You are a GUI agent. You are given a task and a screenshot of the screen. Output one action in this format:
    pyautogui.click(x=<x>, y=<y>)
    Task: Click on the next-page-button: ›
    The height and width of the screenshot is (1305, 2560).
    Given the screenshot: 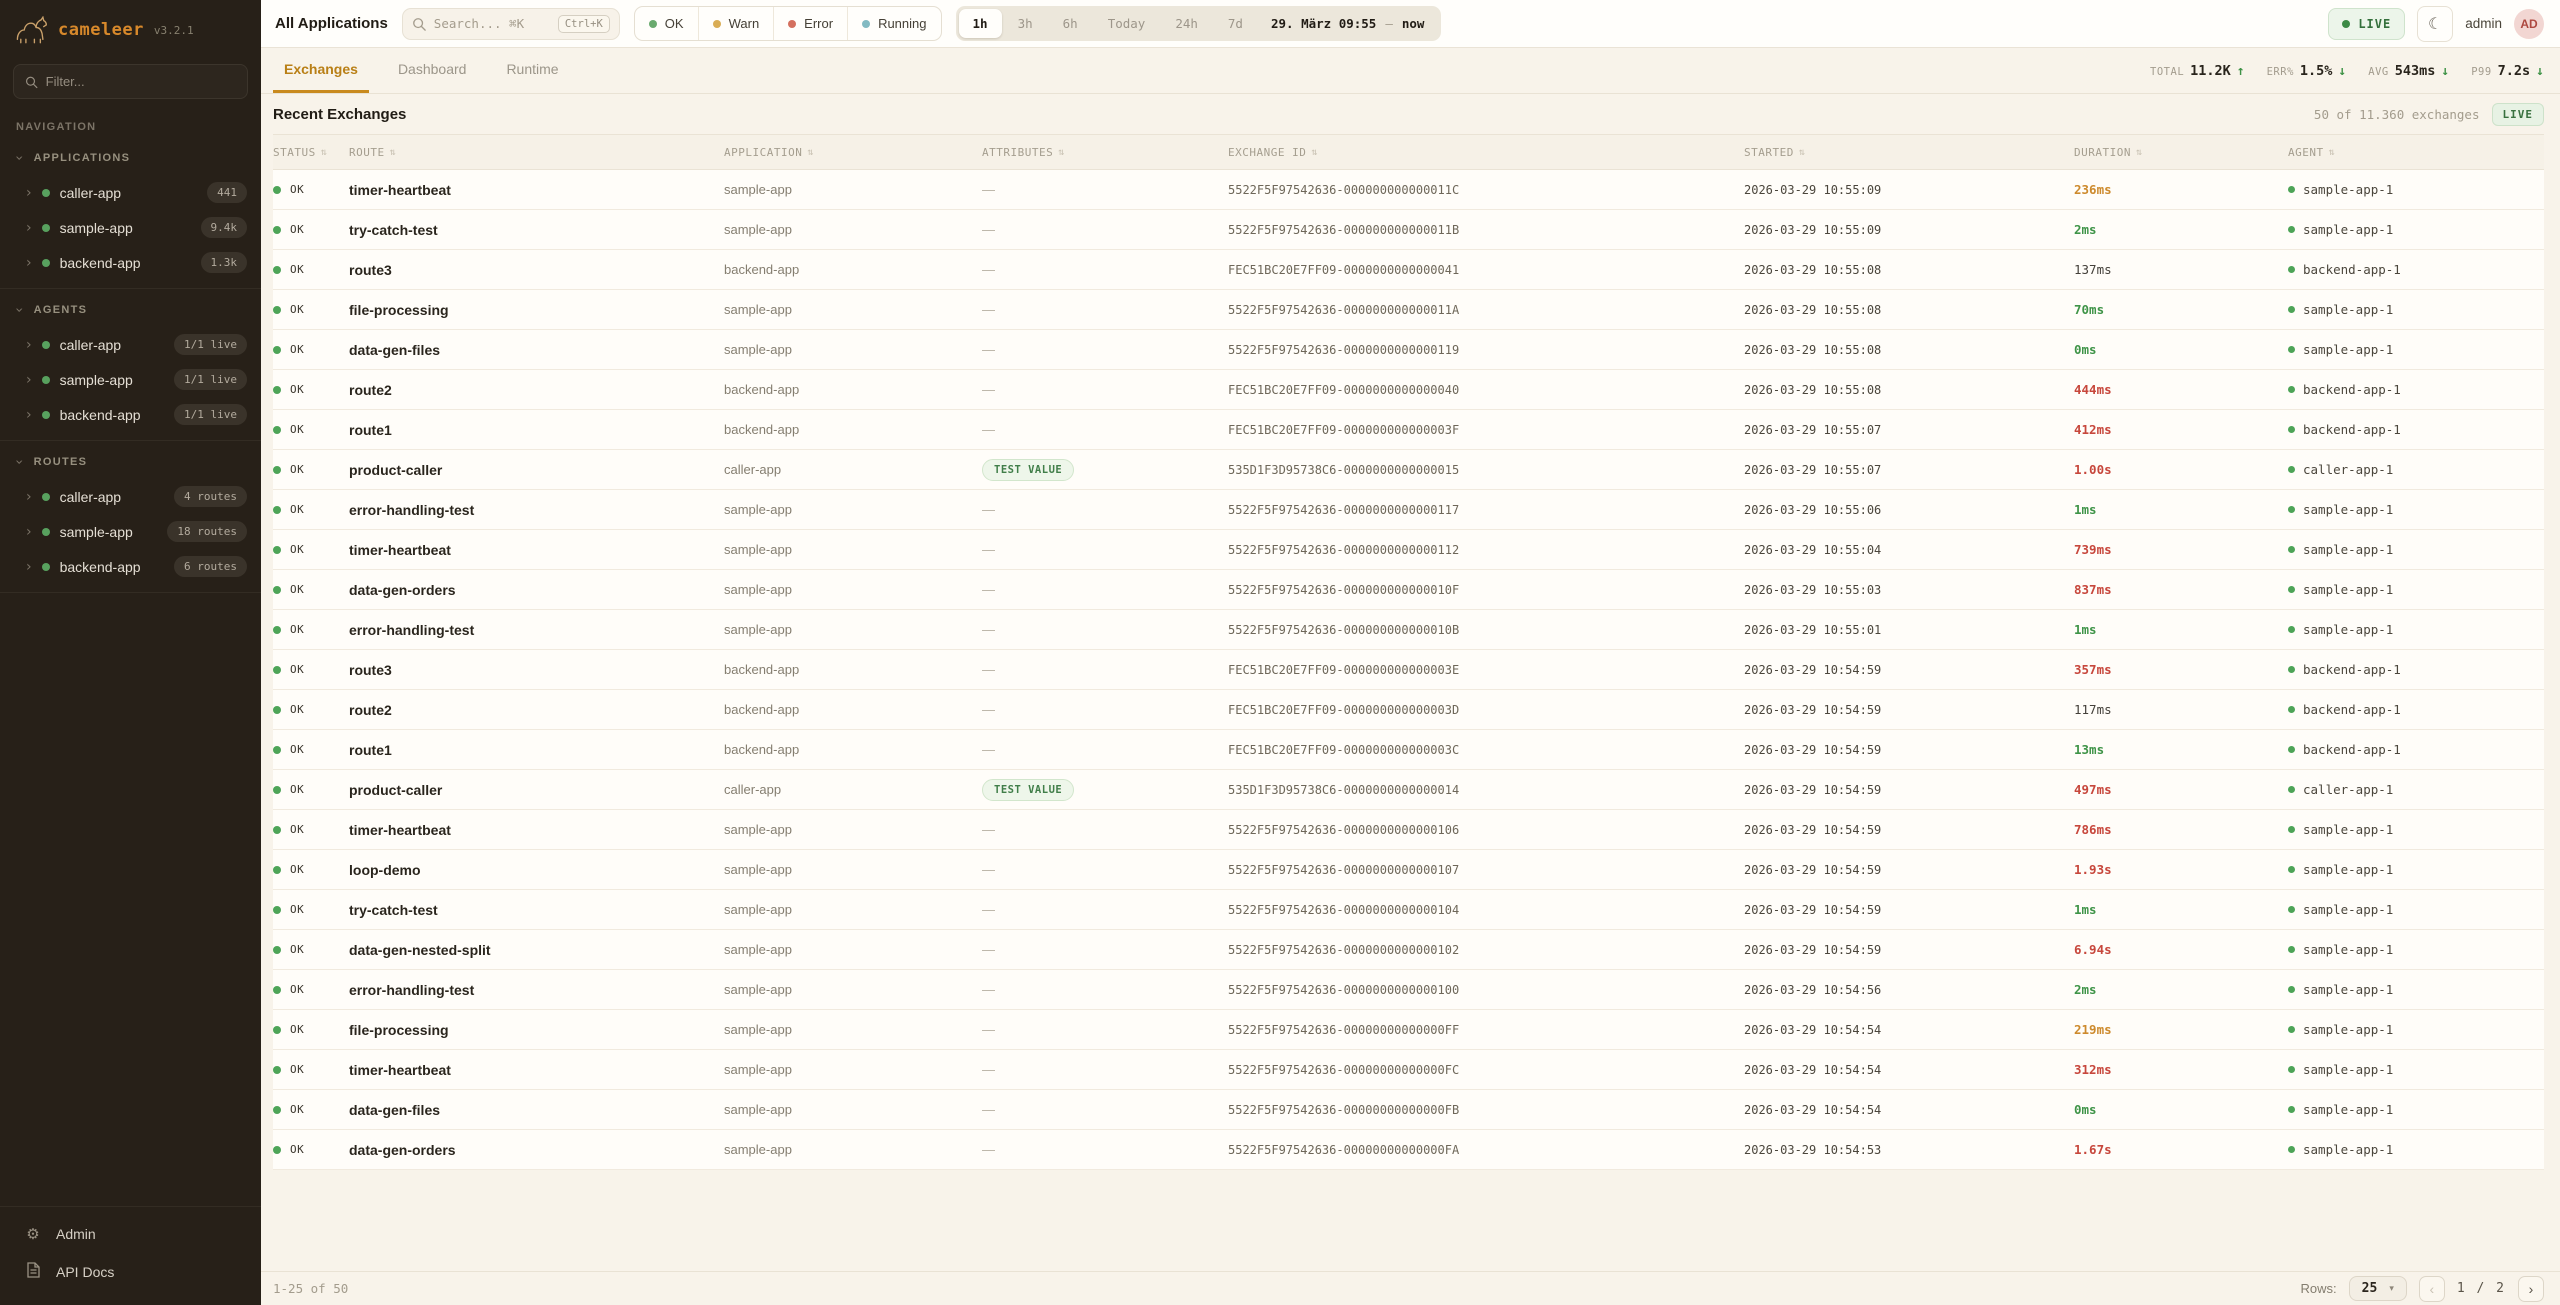 What is the action you would take?
    pyautogui.click(x=2531, y=1288)
    